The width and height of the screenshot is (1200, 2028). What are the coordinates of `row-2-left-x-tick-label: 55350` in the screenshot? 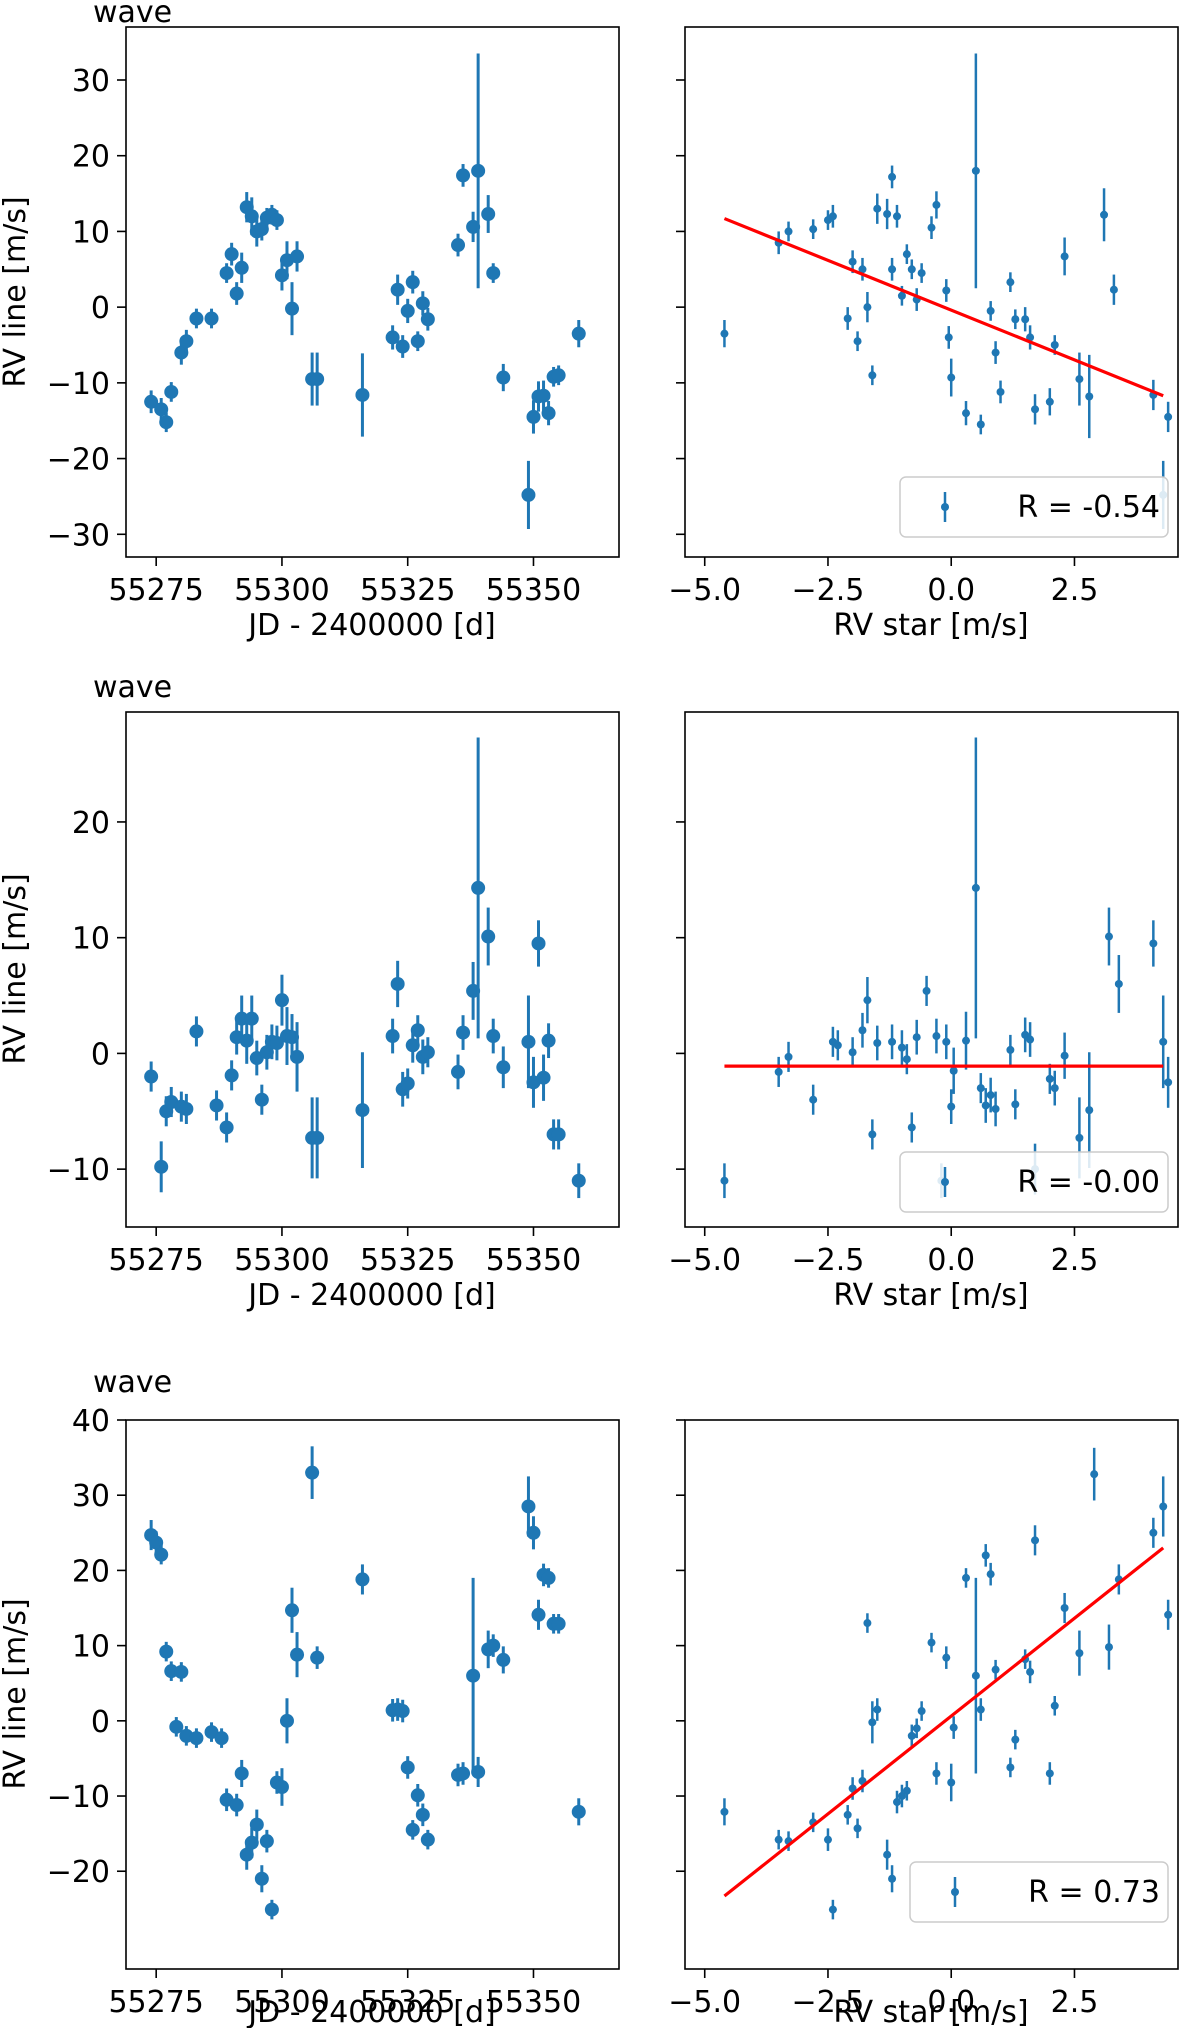 It's located at (533, 1260).